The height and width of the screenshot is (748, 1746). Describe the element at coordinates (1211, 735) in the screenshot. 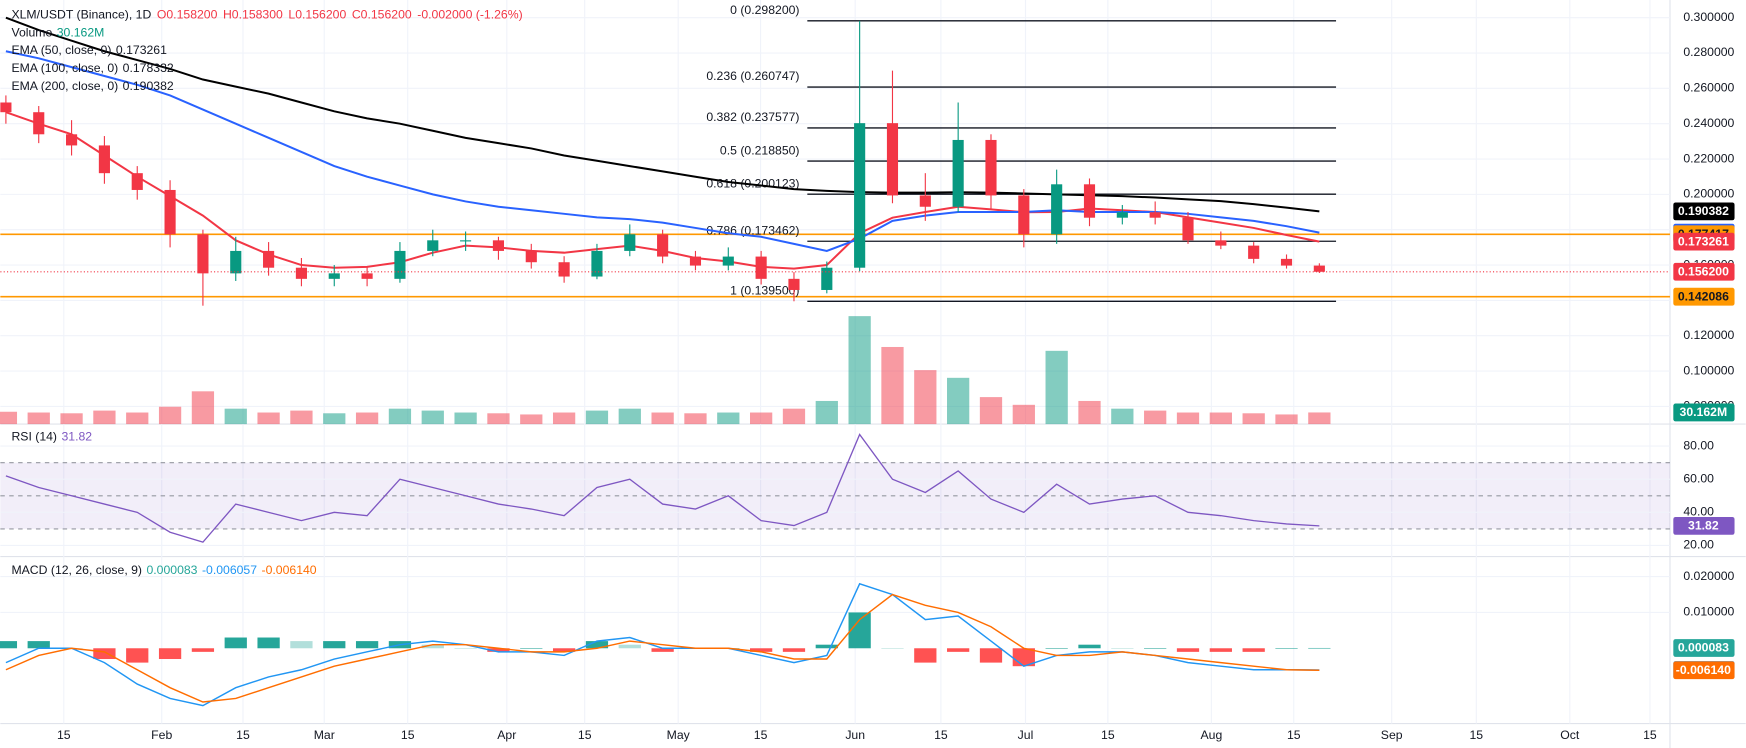

I see `time-label: Aug` at that location.